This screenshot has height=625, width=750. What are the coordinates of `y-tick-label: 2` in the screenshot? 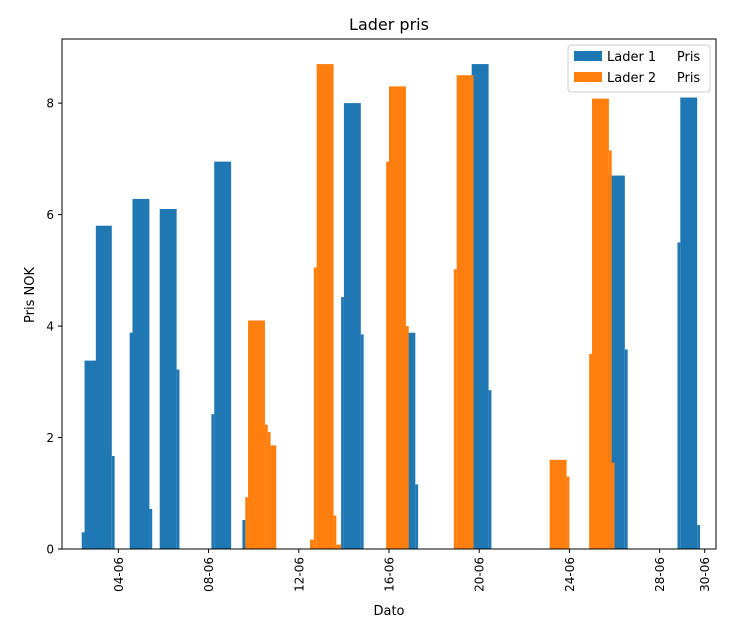 It's located at (50, 438).